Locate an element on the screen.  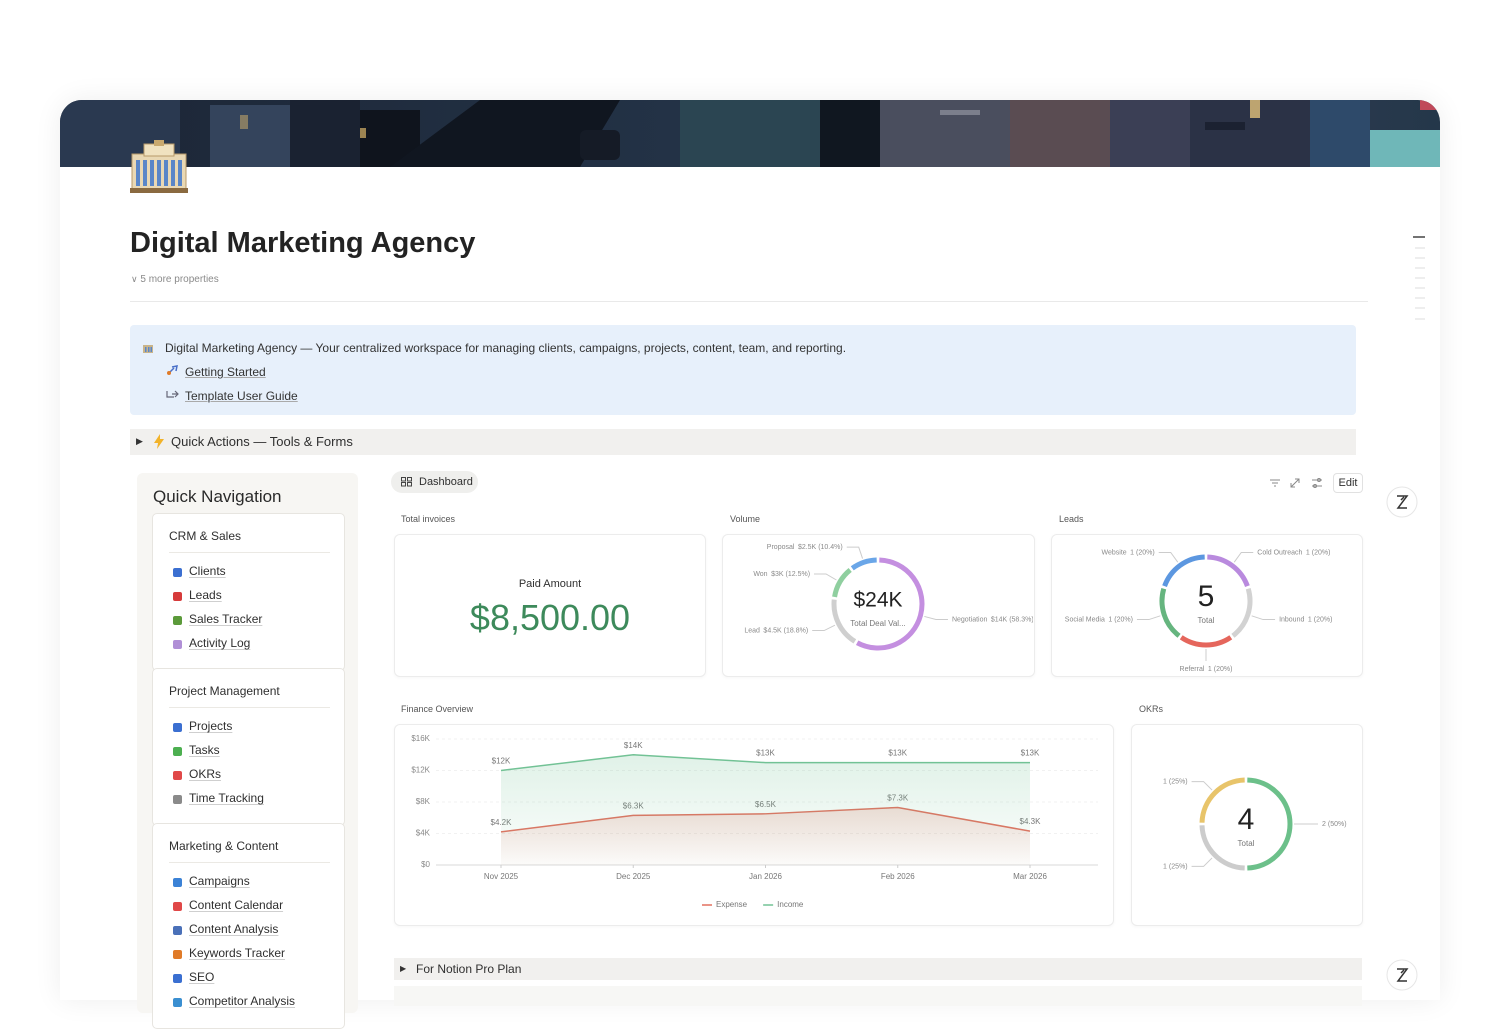
toggle-label: For Notion Pro Plan is located at coordinates (469, 969).